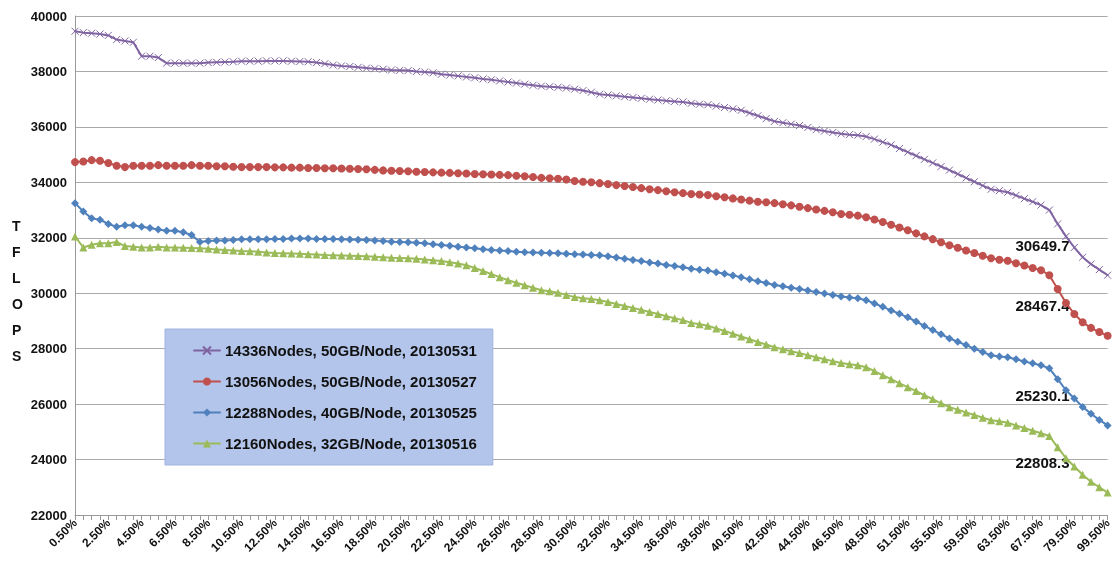 This screenshot has height=581, width=1114. Describe the element at coordinates (48, 127) in the screenshot. I see `y-tick-label: 36000` at that location.